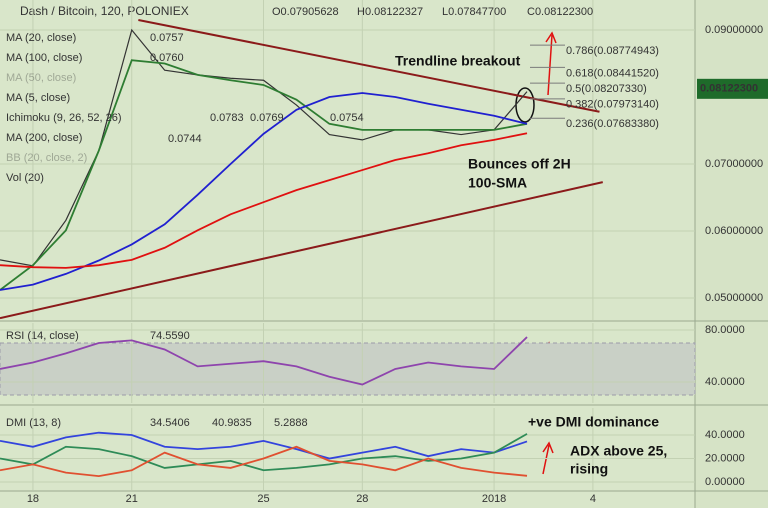 The width and height of the screenshot is (768, 508). What do you see at coordinates (734, 231) in the screenshot?
I see `y-tick-label: 0.06000000` at bounding box center [734, 231].